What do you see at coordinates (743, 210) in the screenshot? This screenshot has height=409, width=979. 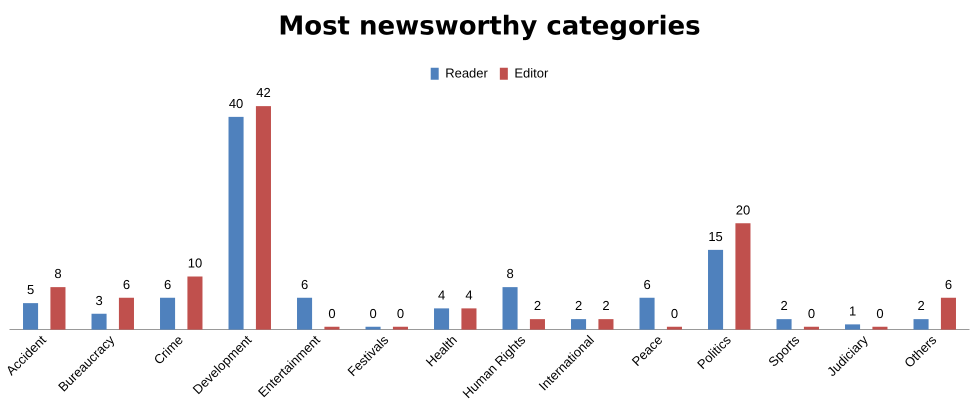 I see `data-label: 20` at bounding box center [743, 210].